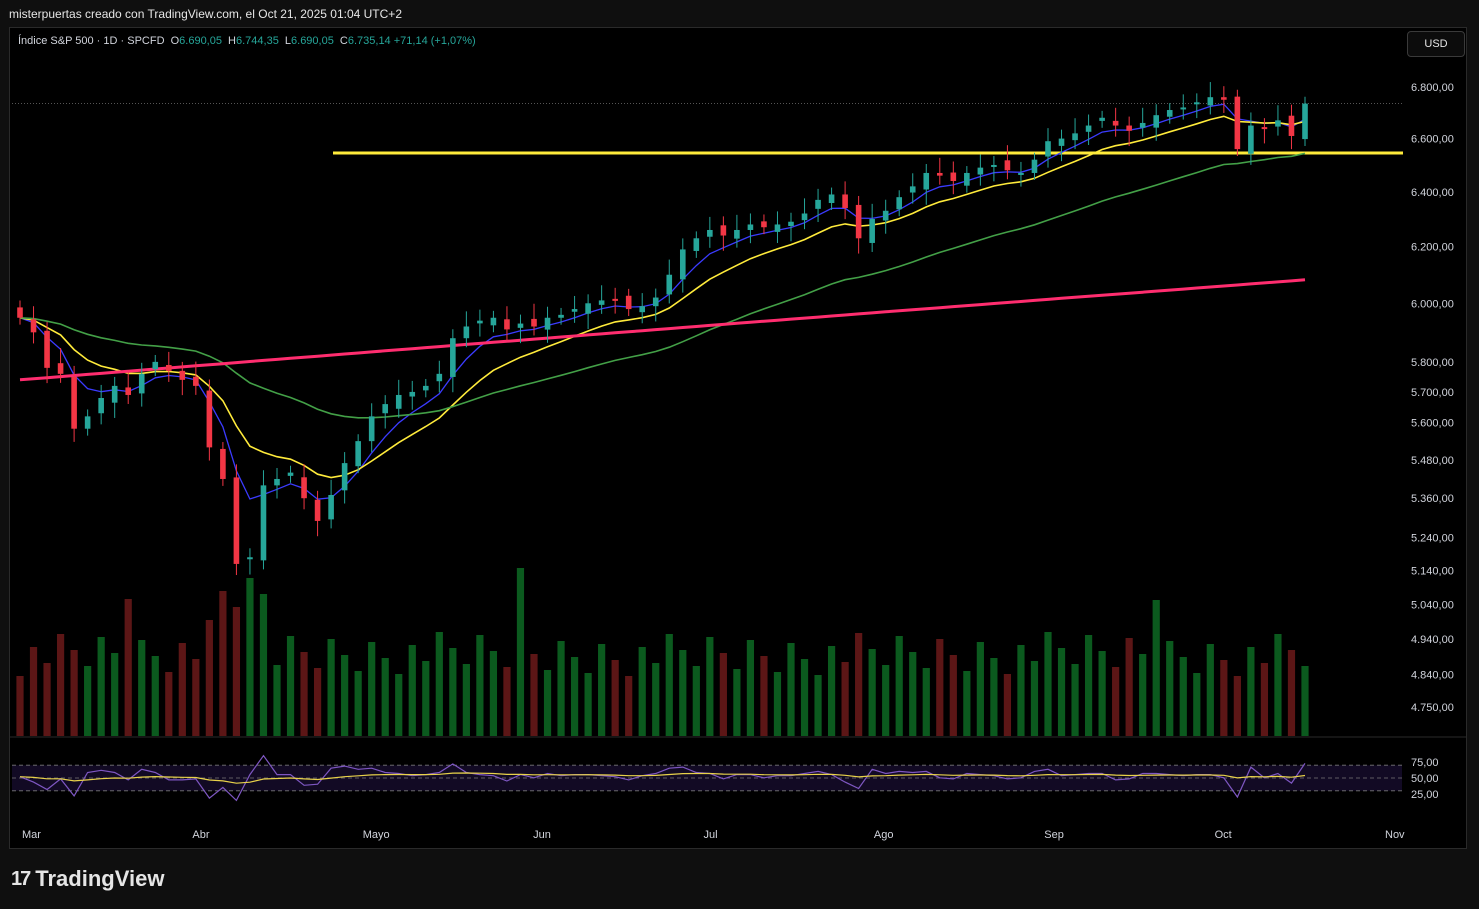  I want to click on price-tick-label: 4.940,00, so click(1432, 640).